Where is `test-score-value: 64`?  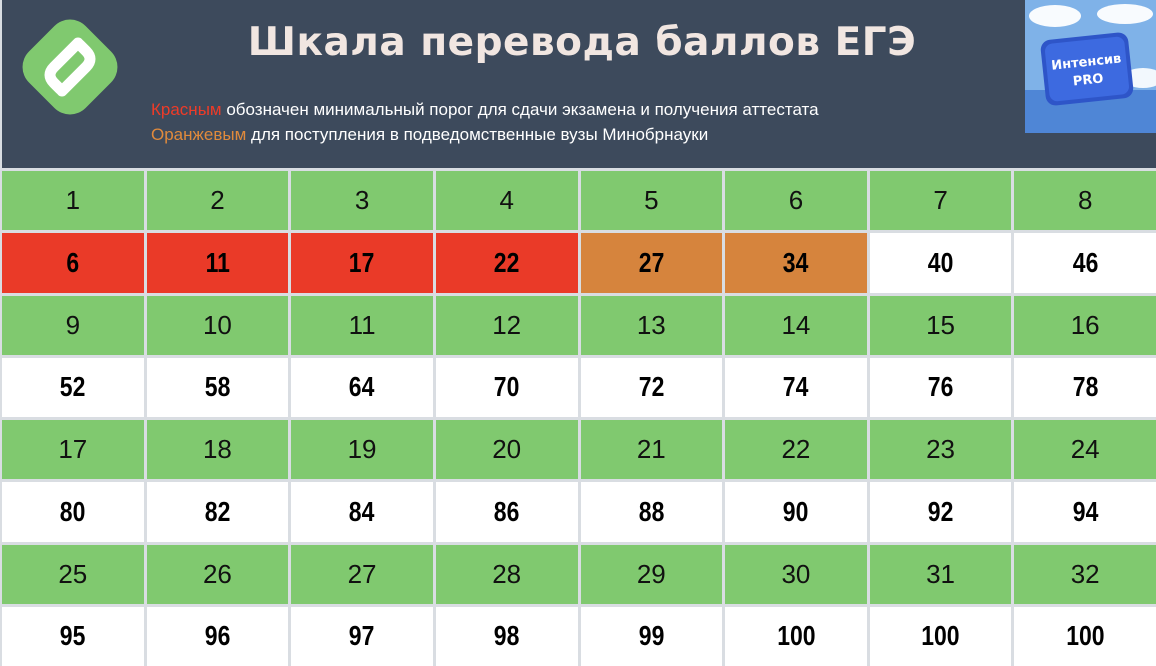
test-score-value: 64 is located at coordinates (362, 387).